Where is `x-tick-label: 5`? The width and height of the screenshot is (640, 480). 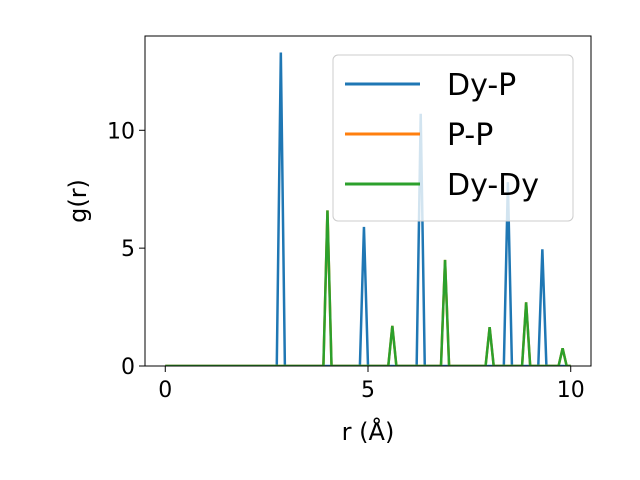 x-tick-label: 5 is located at coordinates (368, 390).